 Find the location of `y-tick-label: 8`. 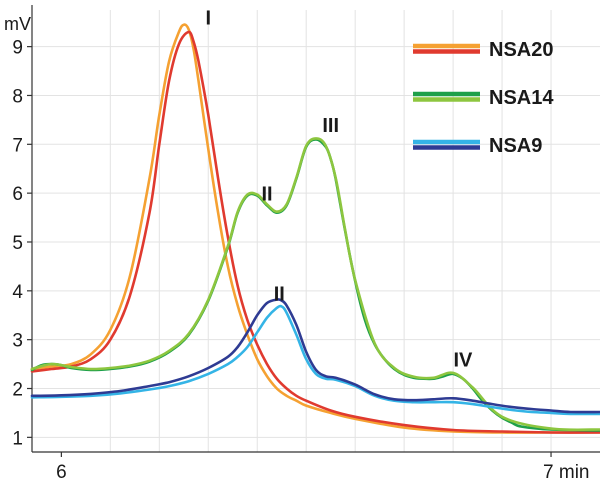

y-tick-label: 8 is located at coordinates (17, 96).